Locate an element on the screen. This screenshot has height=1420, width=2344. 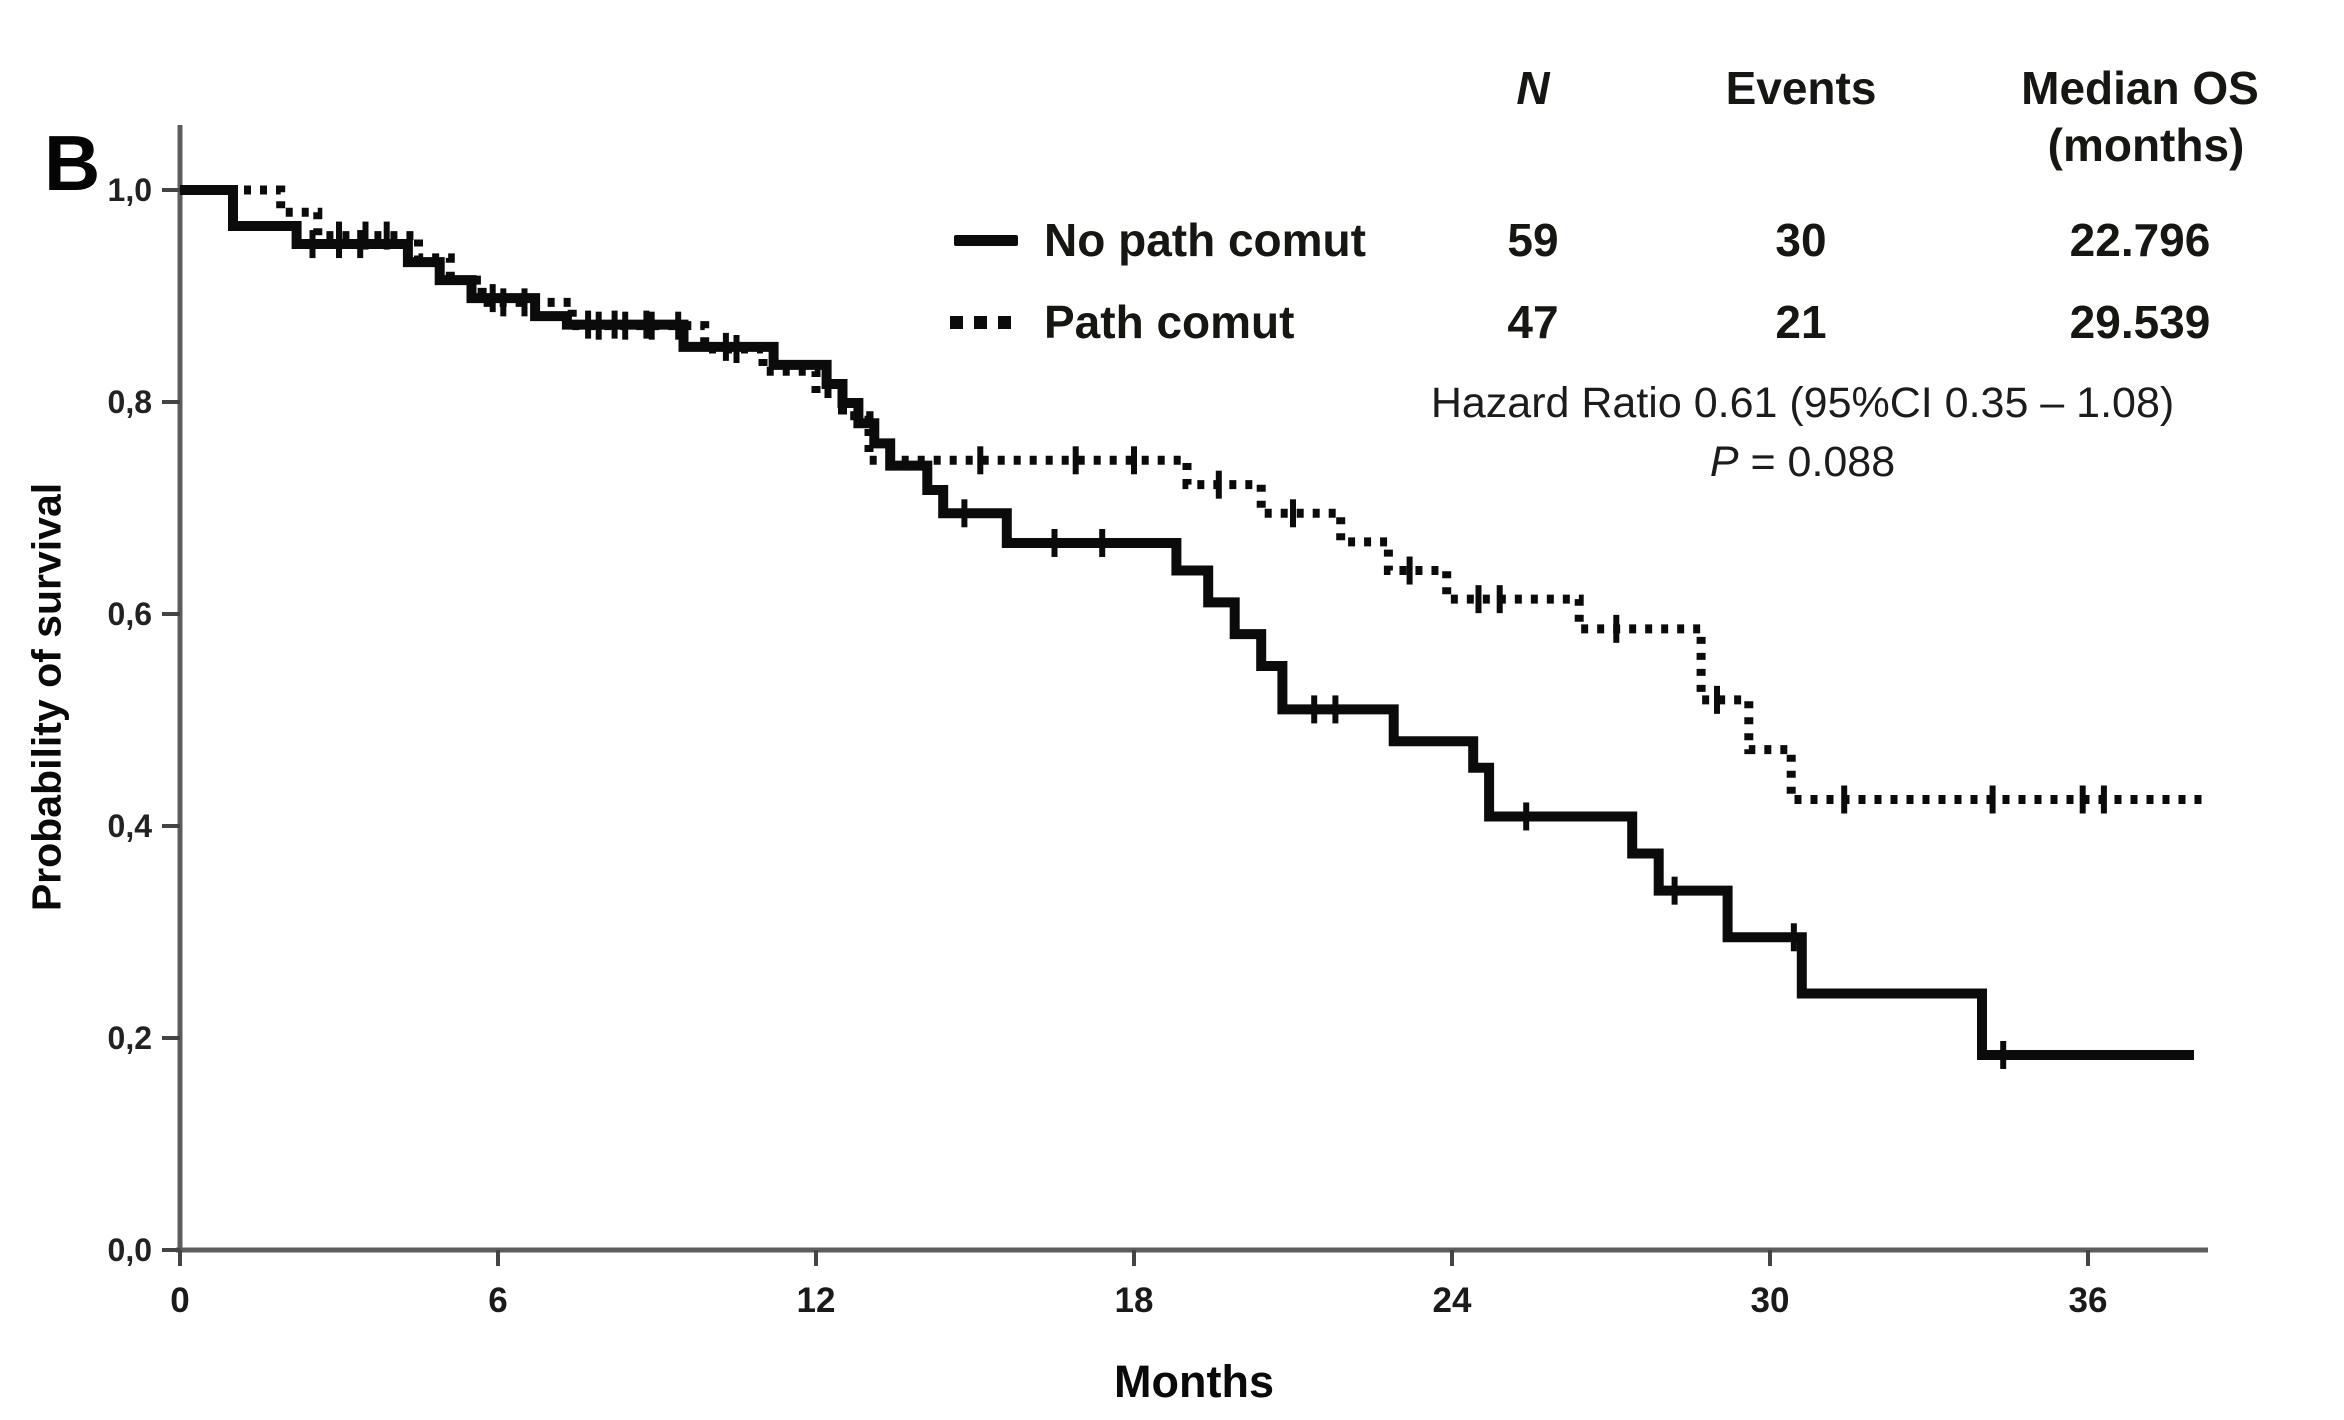
table-header-events: Events is located at coordinates (1801, 88).